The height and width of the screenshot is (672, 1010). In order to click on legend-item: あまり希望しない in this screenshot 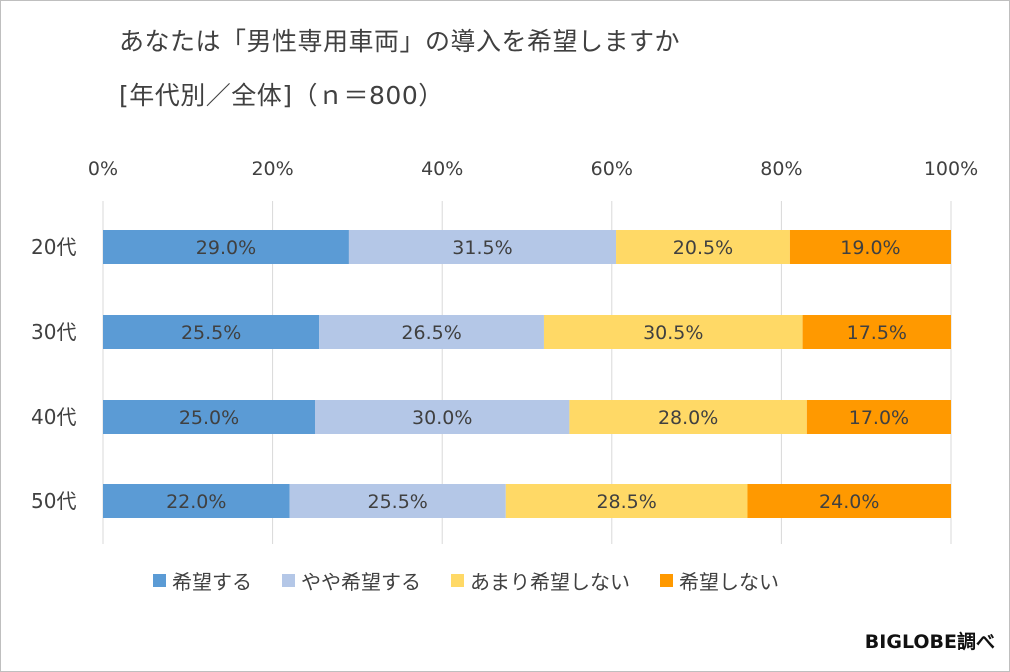, I will do `click(540, 580)`.